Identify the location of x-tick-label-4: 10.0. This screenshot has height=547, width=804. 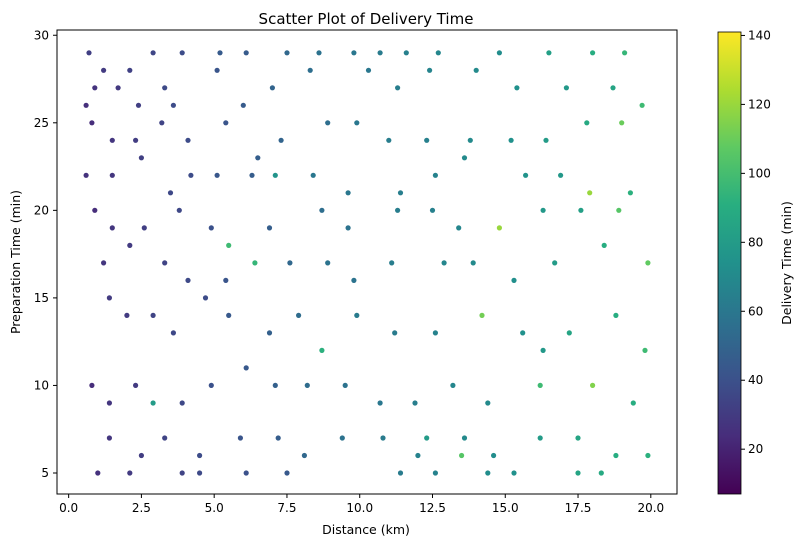
(359, 508).